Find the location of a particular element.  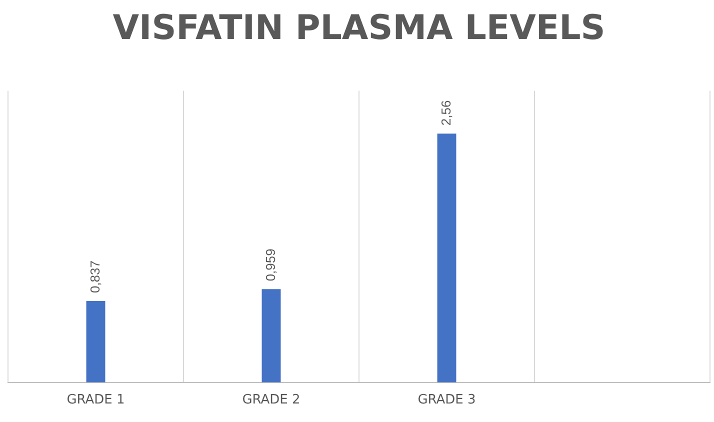

chart-title: VISFATIN PLASMA LEVELS is located at coordinates (359, 28).